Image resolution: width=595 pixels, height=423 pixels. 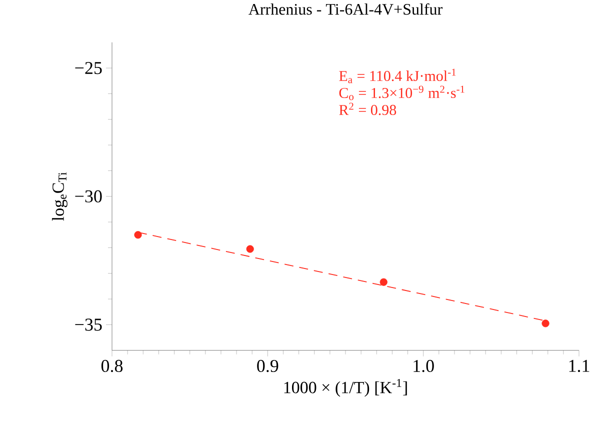 What do you see at coordinates (397, 76) in the screenshot?
I see `annotation: E$_{a}$ = 110.4 kJ·mol$^{-1}$` at bounding box center [397, 76].